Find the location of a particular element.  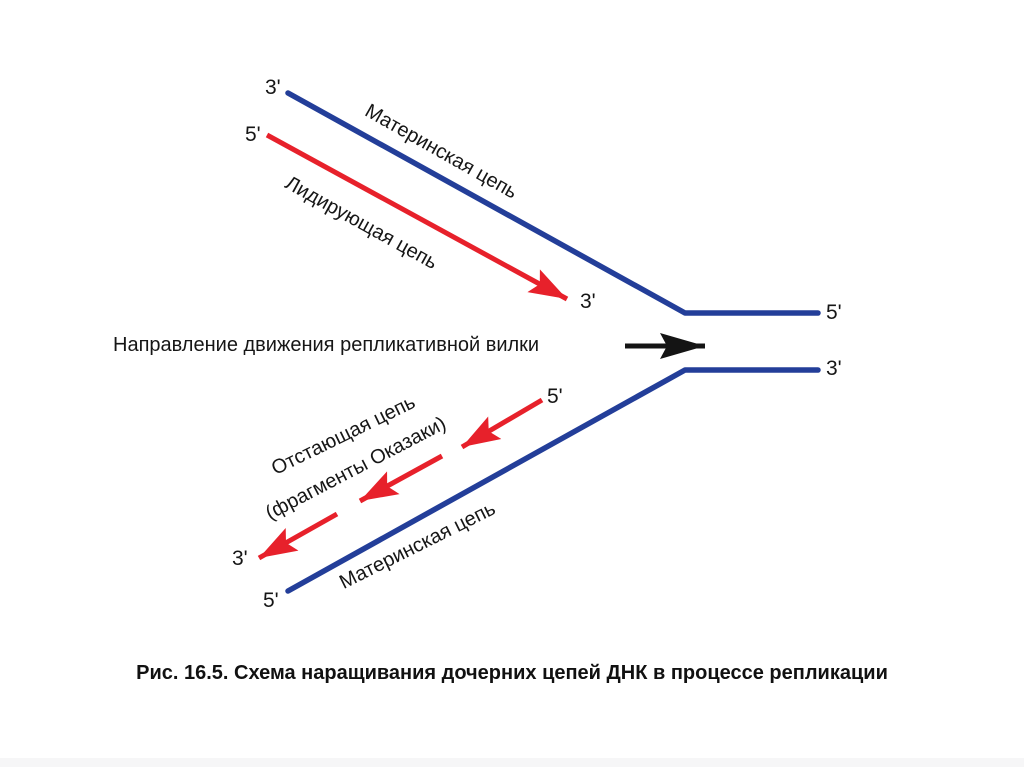

terminal-5prime-leading-start: 5' is located at coordinates (253, 134).